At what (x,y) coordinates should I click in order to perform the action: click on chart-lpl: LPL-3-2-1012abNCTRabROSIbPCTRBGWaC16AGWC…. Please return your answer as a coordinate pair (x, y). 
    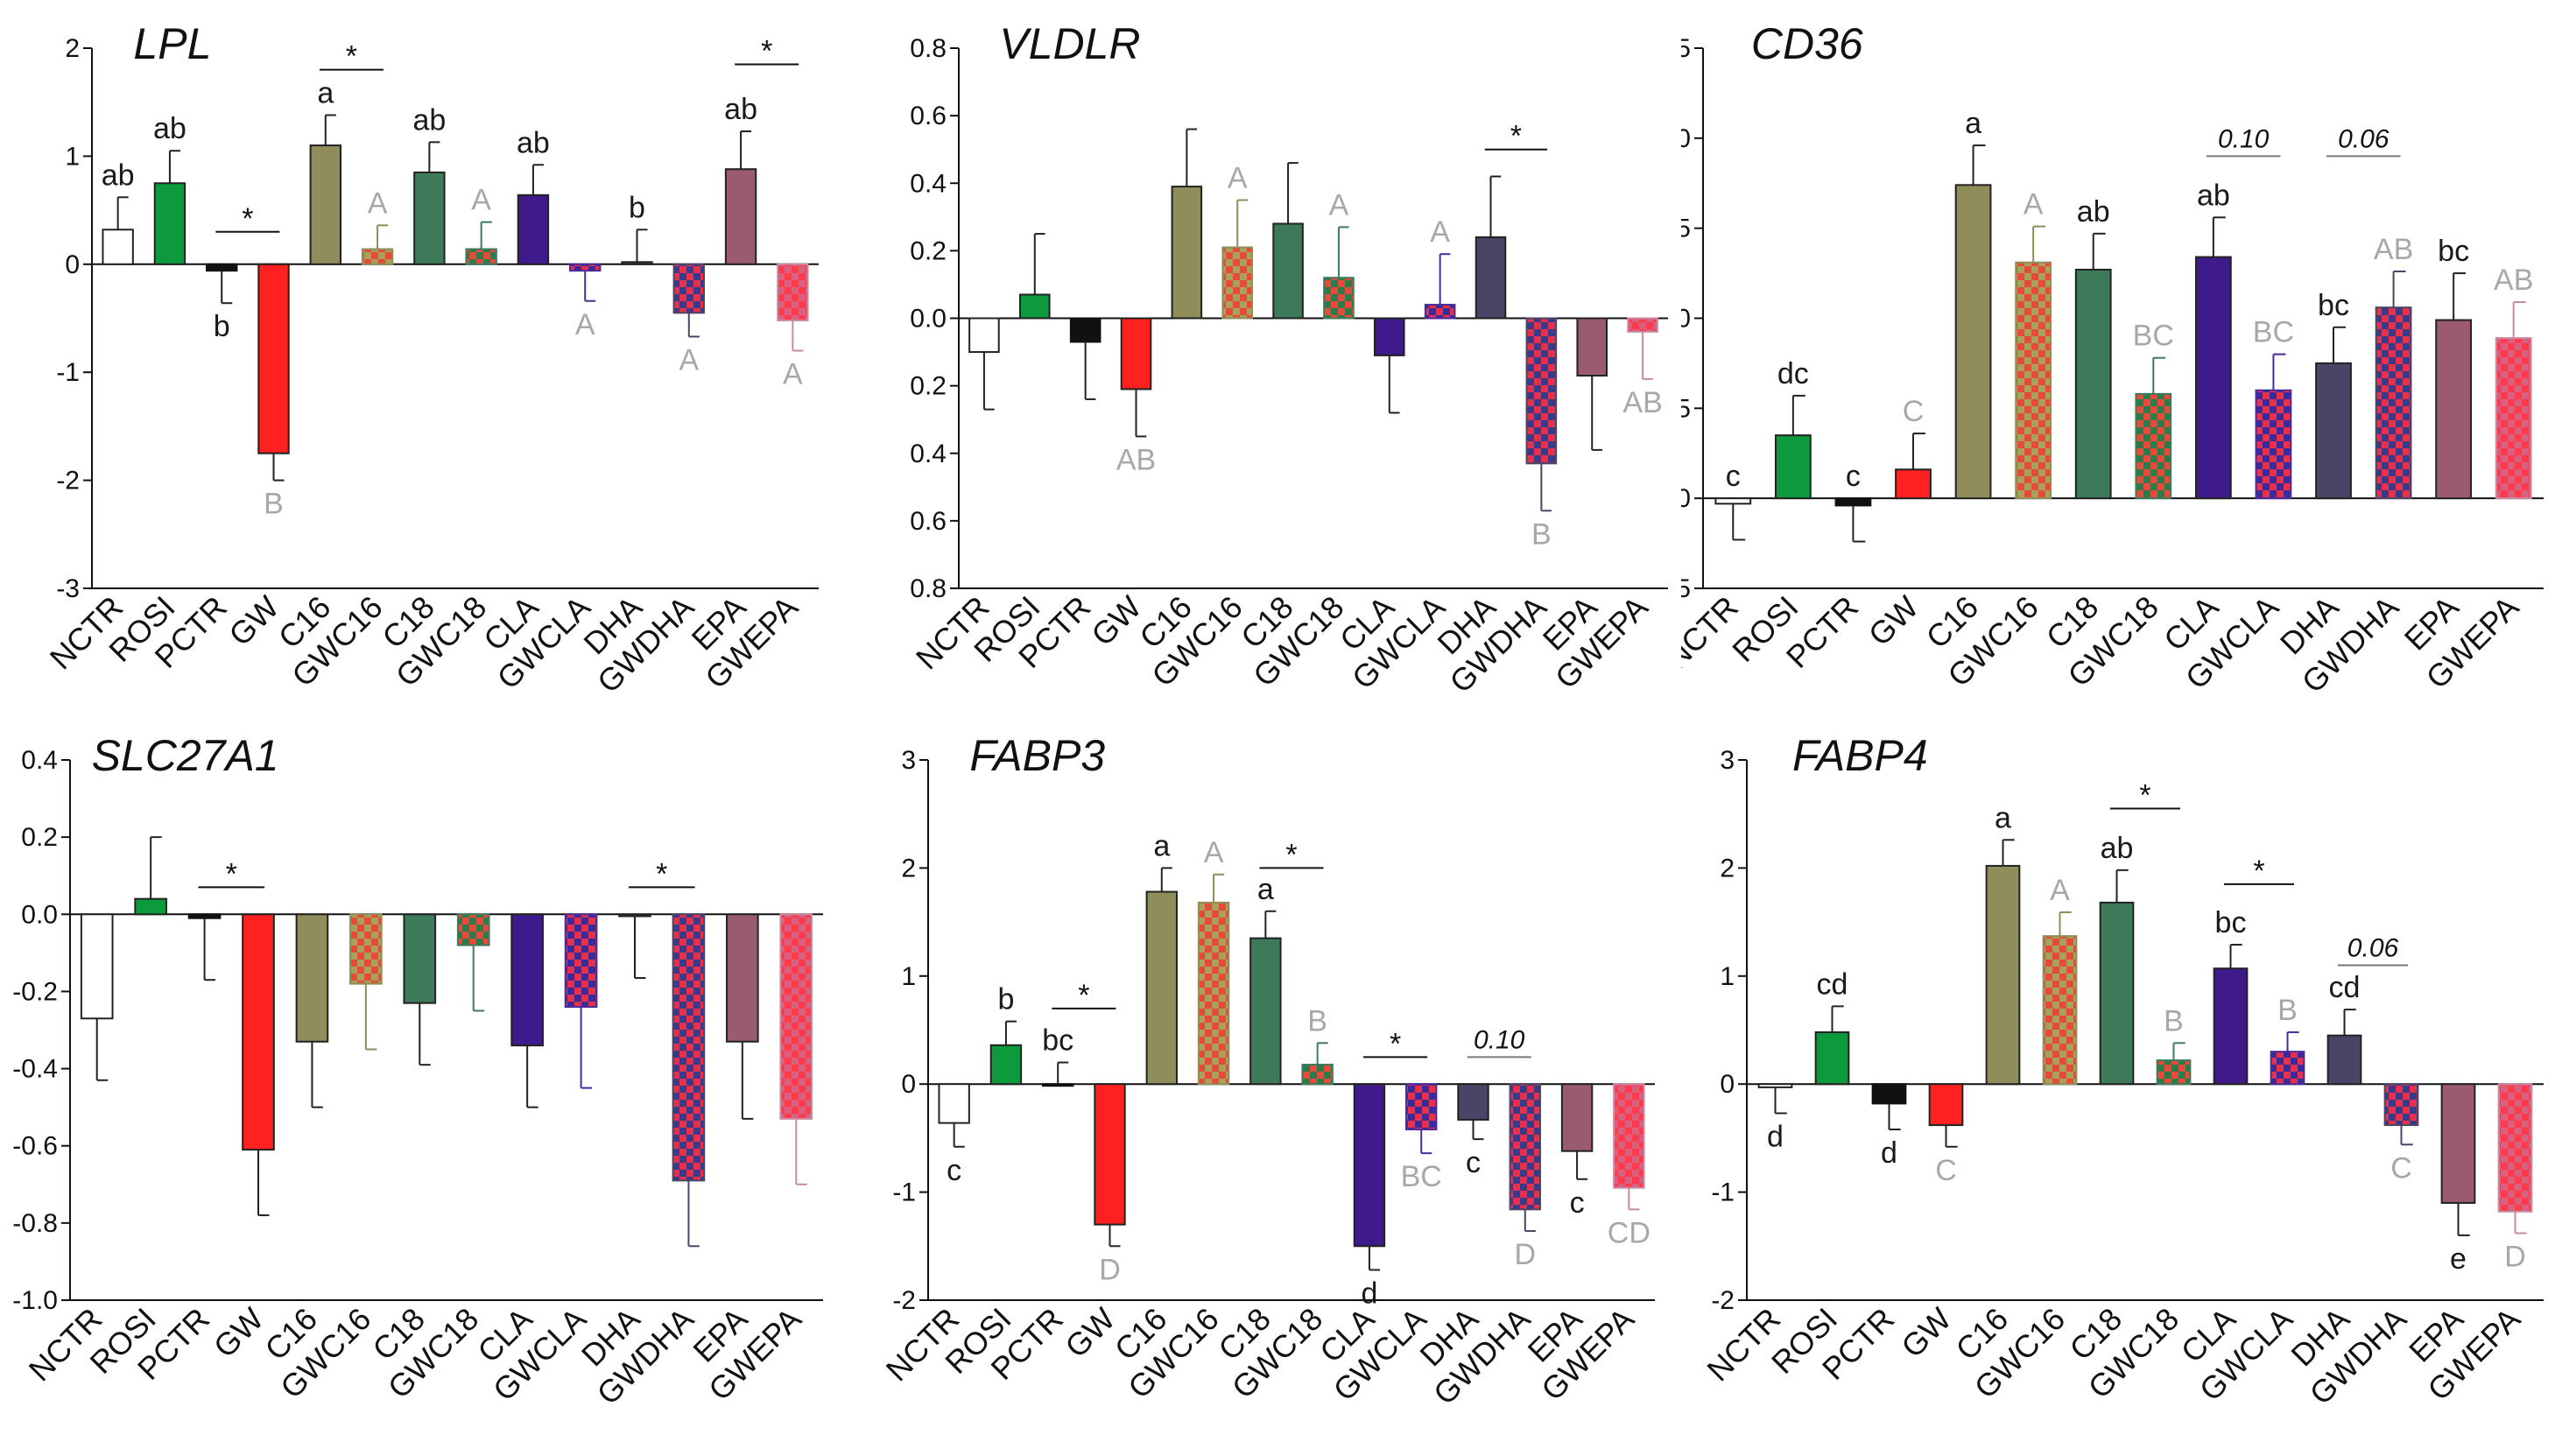
    Looking at the image, I should click on (431, 359).